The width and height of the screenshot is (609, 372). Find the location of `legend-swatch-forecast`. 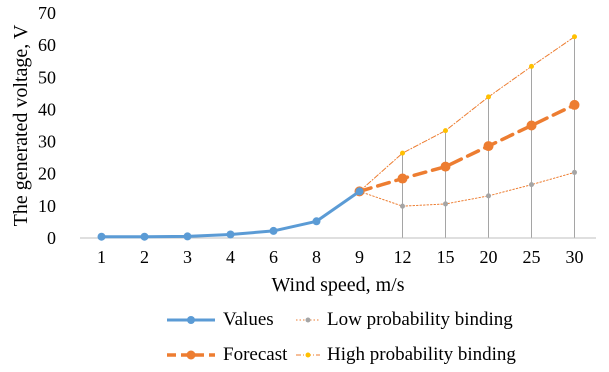

legend-swatch-forecast is located at coordinates (191, 355).